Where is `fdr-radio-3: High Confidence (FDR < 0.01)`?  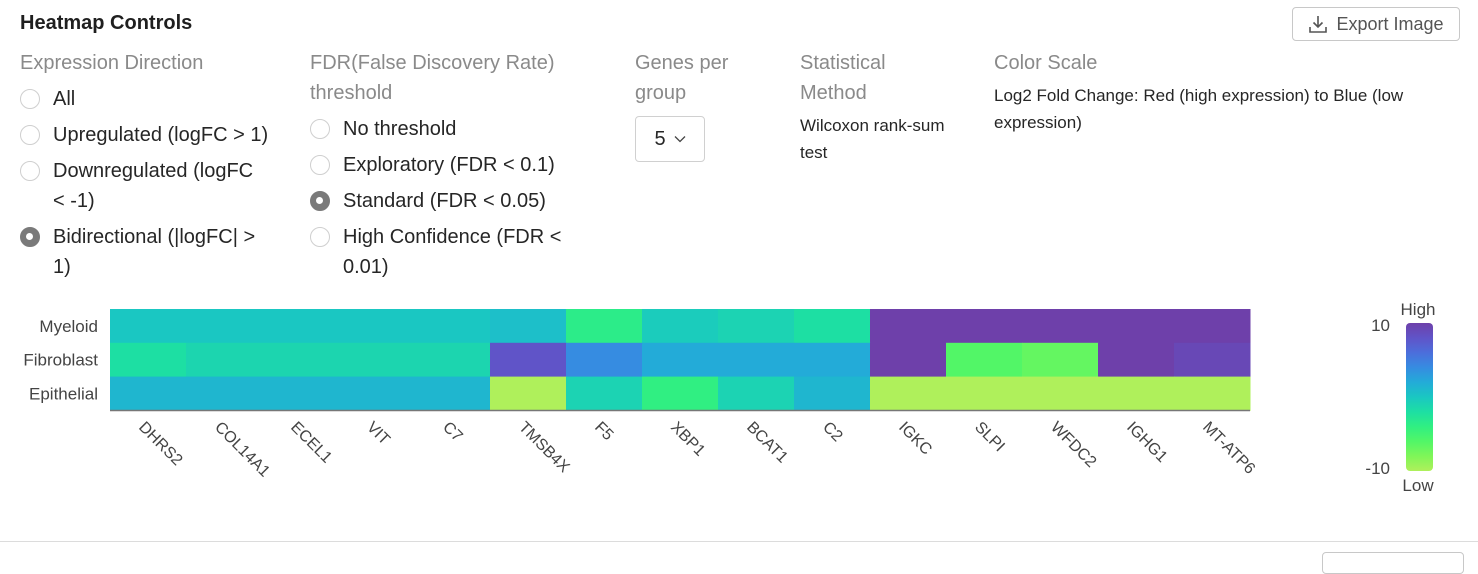 fdr-radio-3: High Confidence (FDR < 0.01) is located at coordinates (435, 252).